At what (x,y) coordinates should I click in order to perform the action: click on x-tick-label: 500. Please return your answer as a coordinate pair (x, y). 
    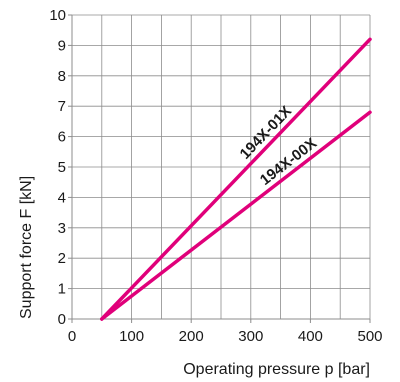
    Looking at the image, I should click on (369, 336).